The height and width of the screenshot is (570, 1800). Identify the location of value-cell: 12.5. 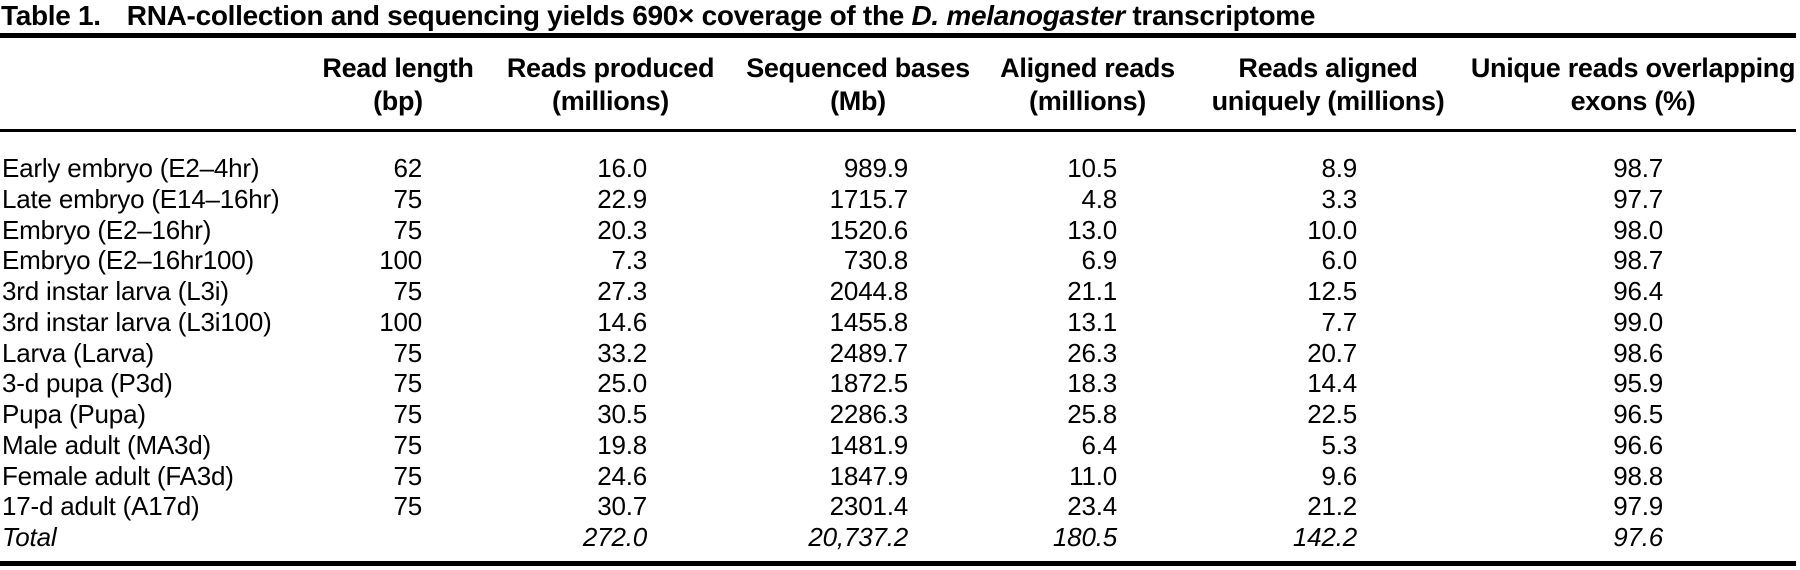
(1332, 291).